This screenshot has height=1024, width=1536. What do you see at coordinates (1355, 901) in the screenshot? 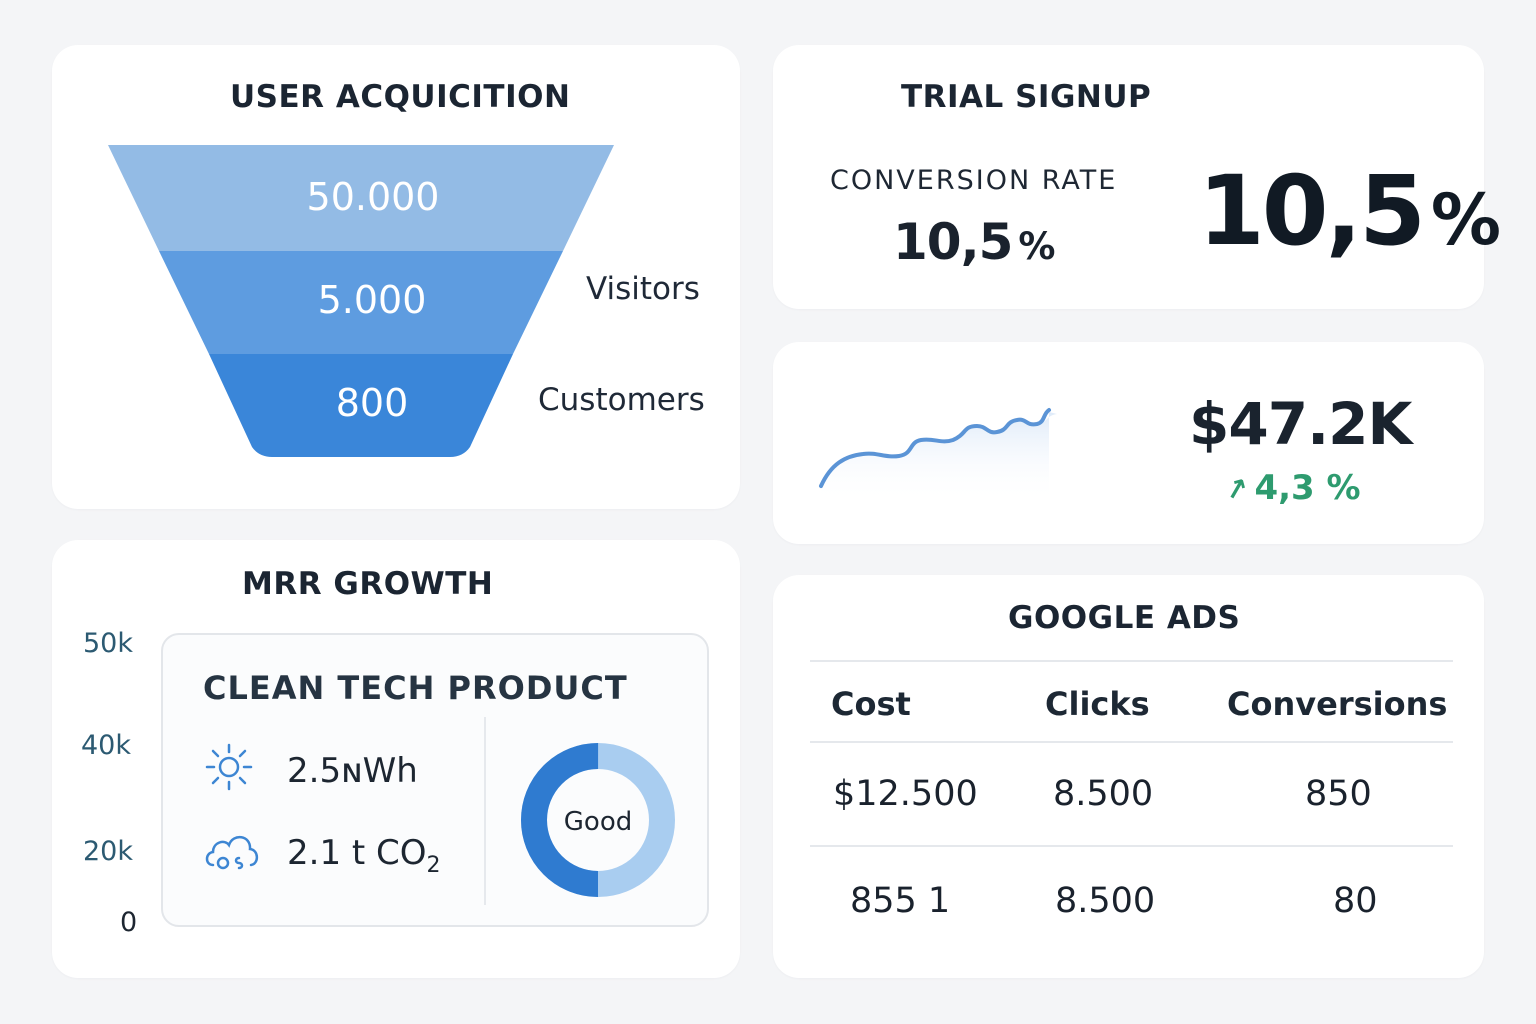
I see `cell-conversions: 80` at bounding box center [1355, 901].